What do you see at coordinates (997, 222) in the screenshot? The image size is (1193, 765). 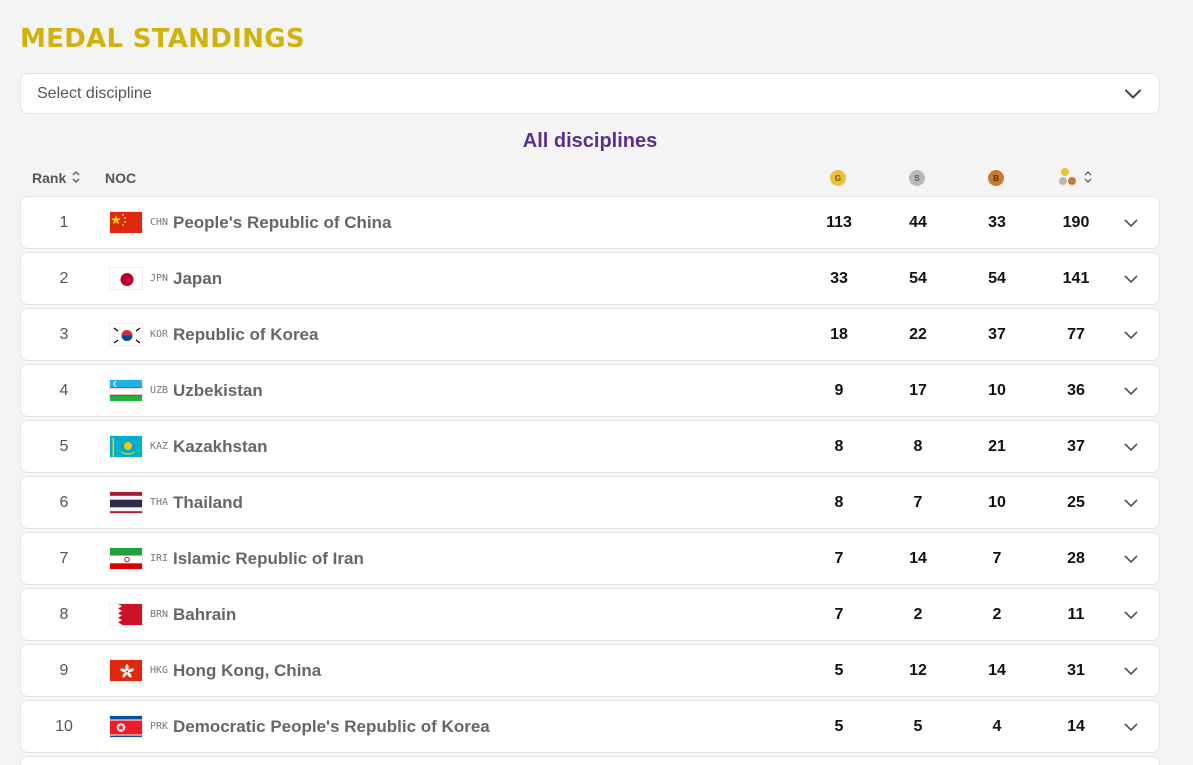 I see `bronze-count: 33` at bounding box center [997, 222].